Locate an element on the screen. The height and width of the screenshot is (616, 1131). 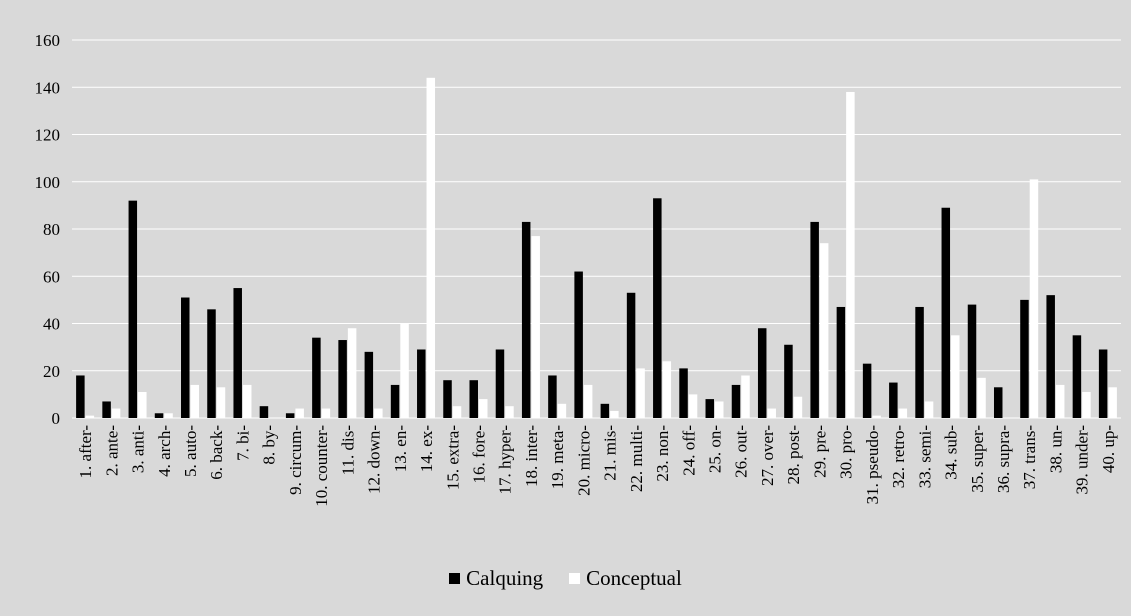
legend-swatch-calquing is located at coordinates (455, 578).